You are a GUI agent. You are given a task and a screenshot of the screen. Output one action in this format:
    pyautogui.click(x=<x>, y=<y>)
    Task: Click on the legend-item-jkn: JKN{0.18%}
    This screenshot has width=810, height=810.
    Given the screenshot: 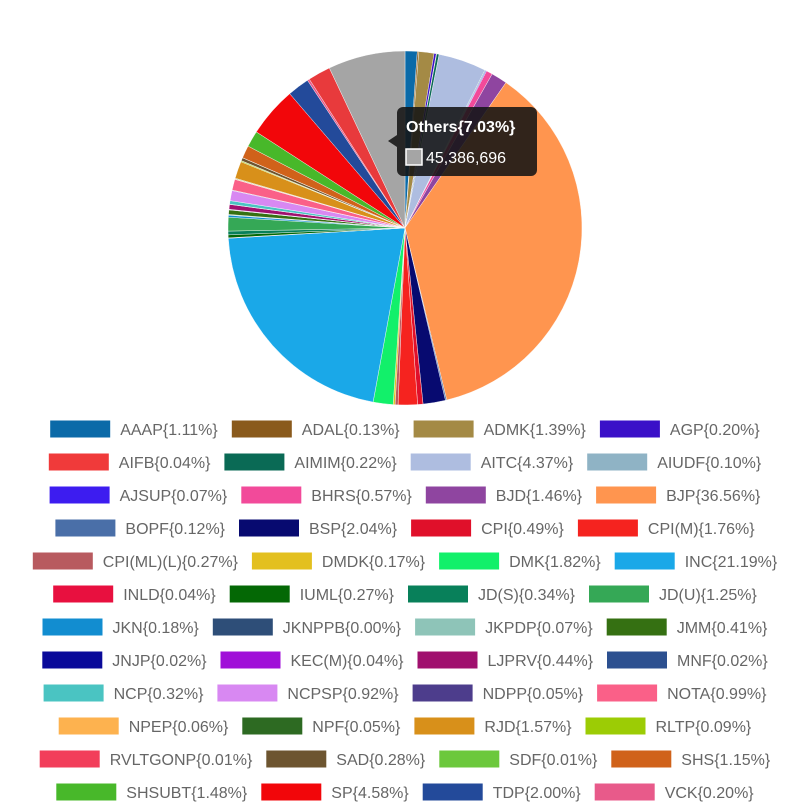 What is the action you would take?
    pyautogui.click(x=121, y=628)
    